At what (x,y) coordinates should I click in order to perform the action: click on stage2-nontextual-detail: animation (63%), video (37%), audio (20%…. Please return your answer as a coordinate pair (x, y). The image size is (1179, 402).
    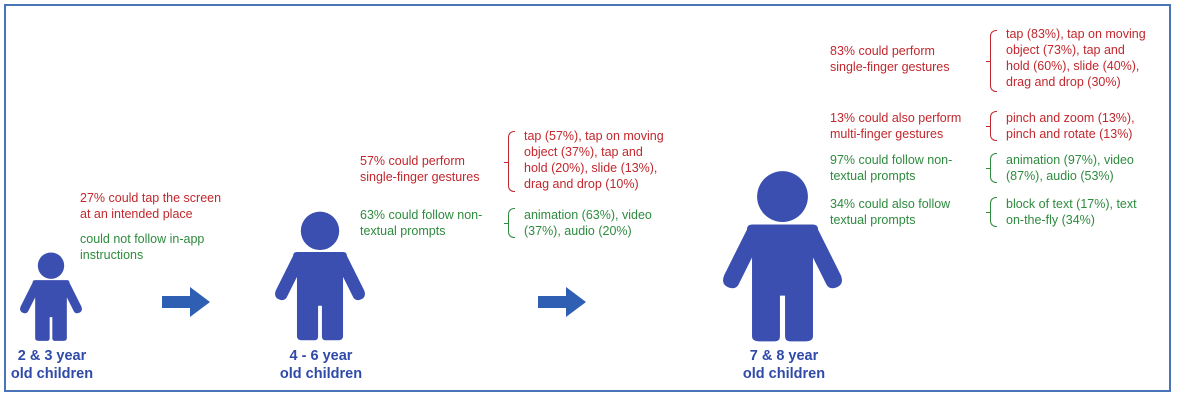
    Looking at the image, I should click on (588, 223).